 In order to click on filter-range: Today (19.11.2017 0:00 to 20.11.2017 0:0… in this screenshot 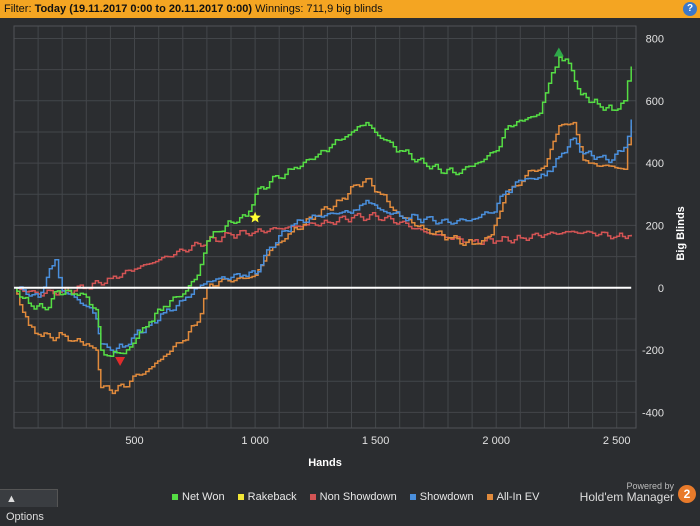, I will do `click(144, 9)`.